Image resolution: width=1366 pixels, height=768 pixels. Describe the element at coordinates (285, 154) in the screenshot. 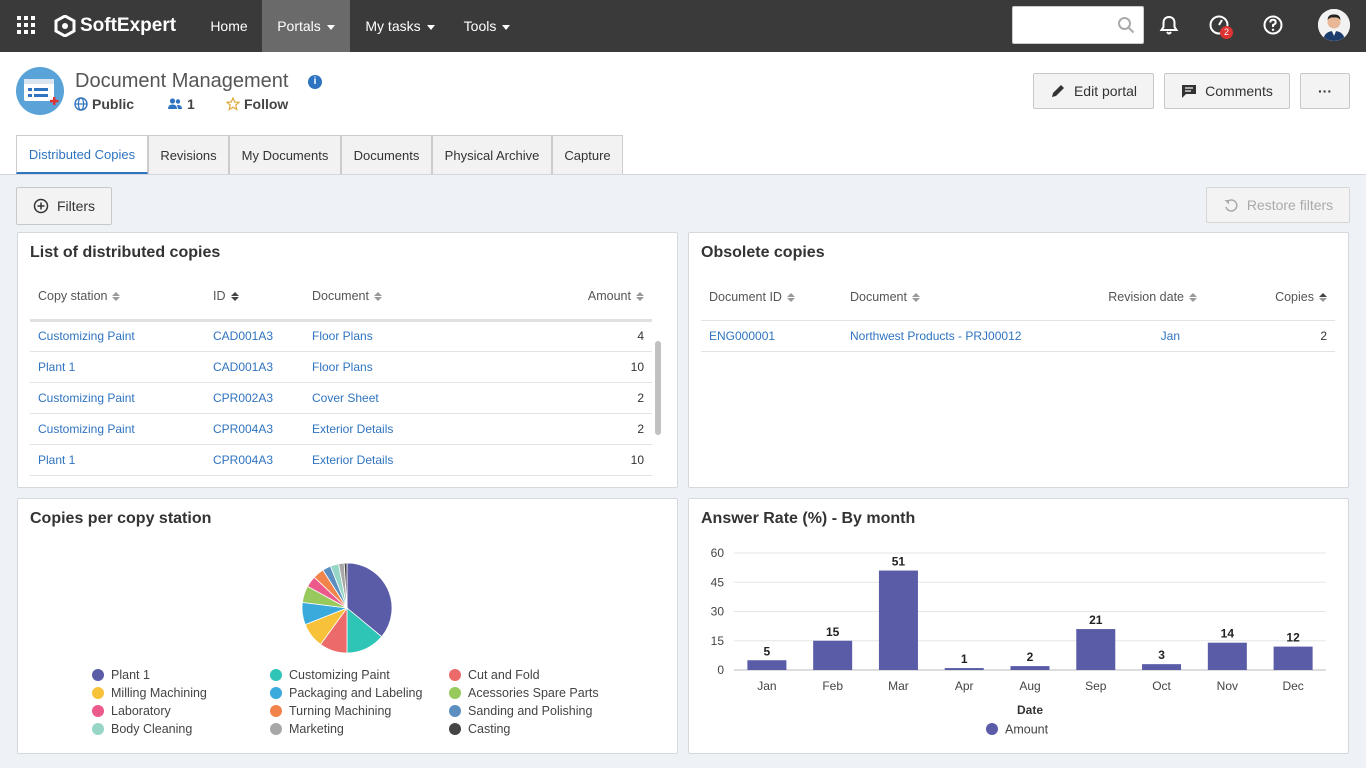

I see `tab-my-documents: My Documents` at that location.